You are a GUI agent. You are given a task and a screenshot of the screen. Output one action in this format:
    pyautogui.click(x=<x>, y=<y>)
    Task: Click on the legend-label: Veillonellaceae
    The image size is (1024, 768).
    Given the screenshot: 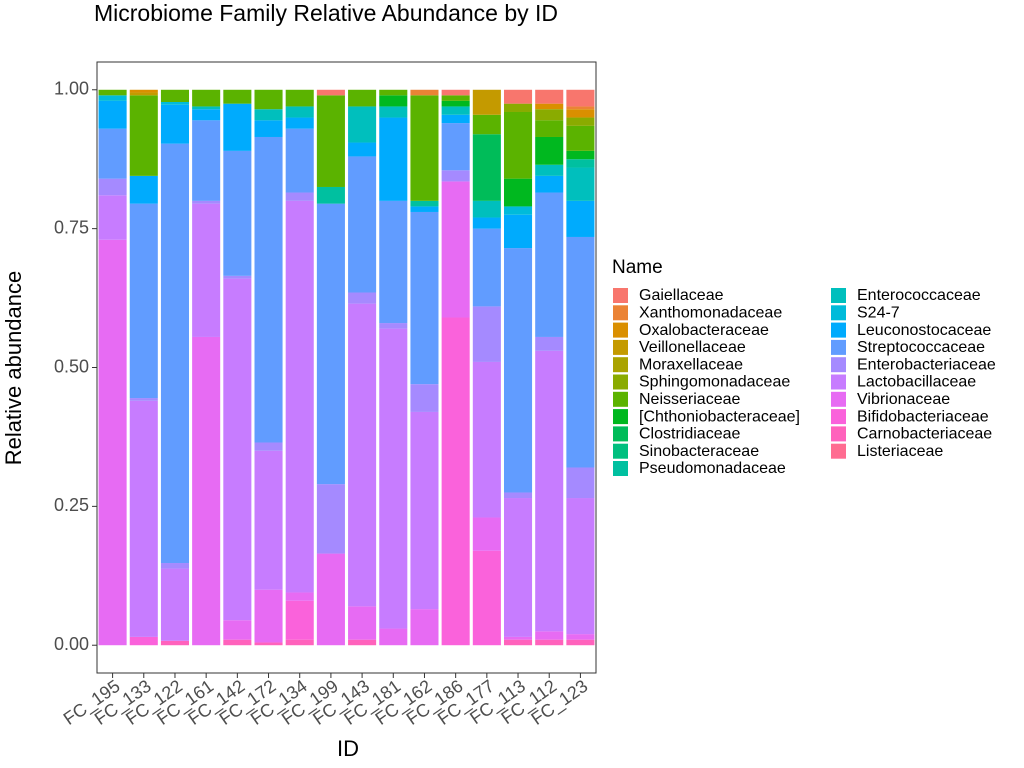 What is the action you would take?
    pyautogui.click(x=692, y=347)
    